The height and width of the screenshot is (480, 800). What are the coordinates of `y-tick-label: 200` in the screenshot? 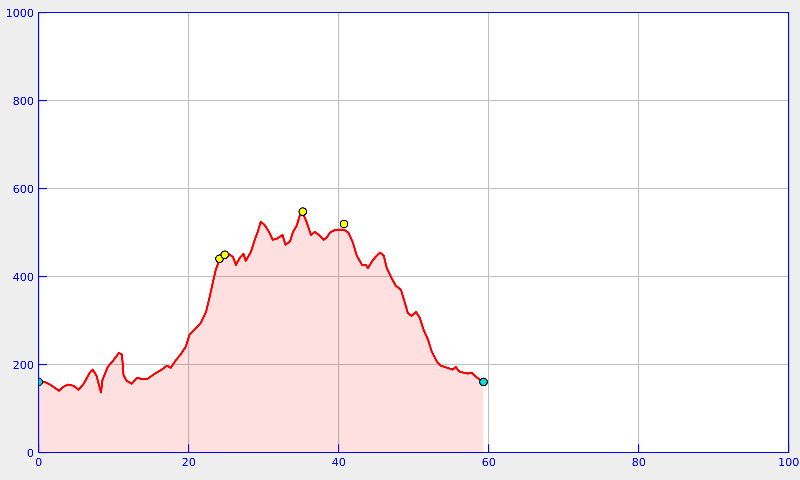 It's located at (24, 365).